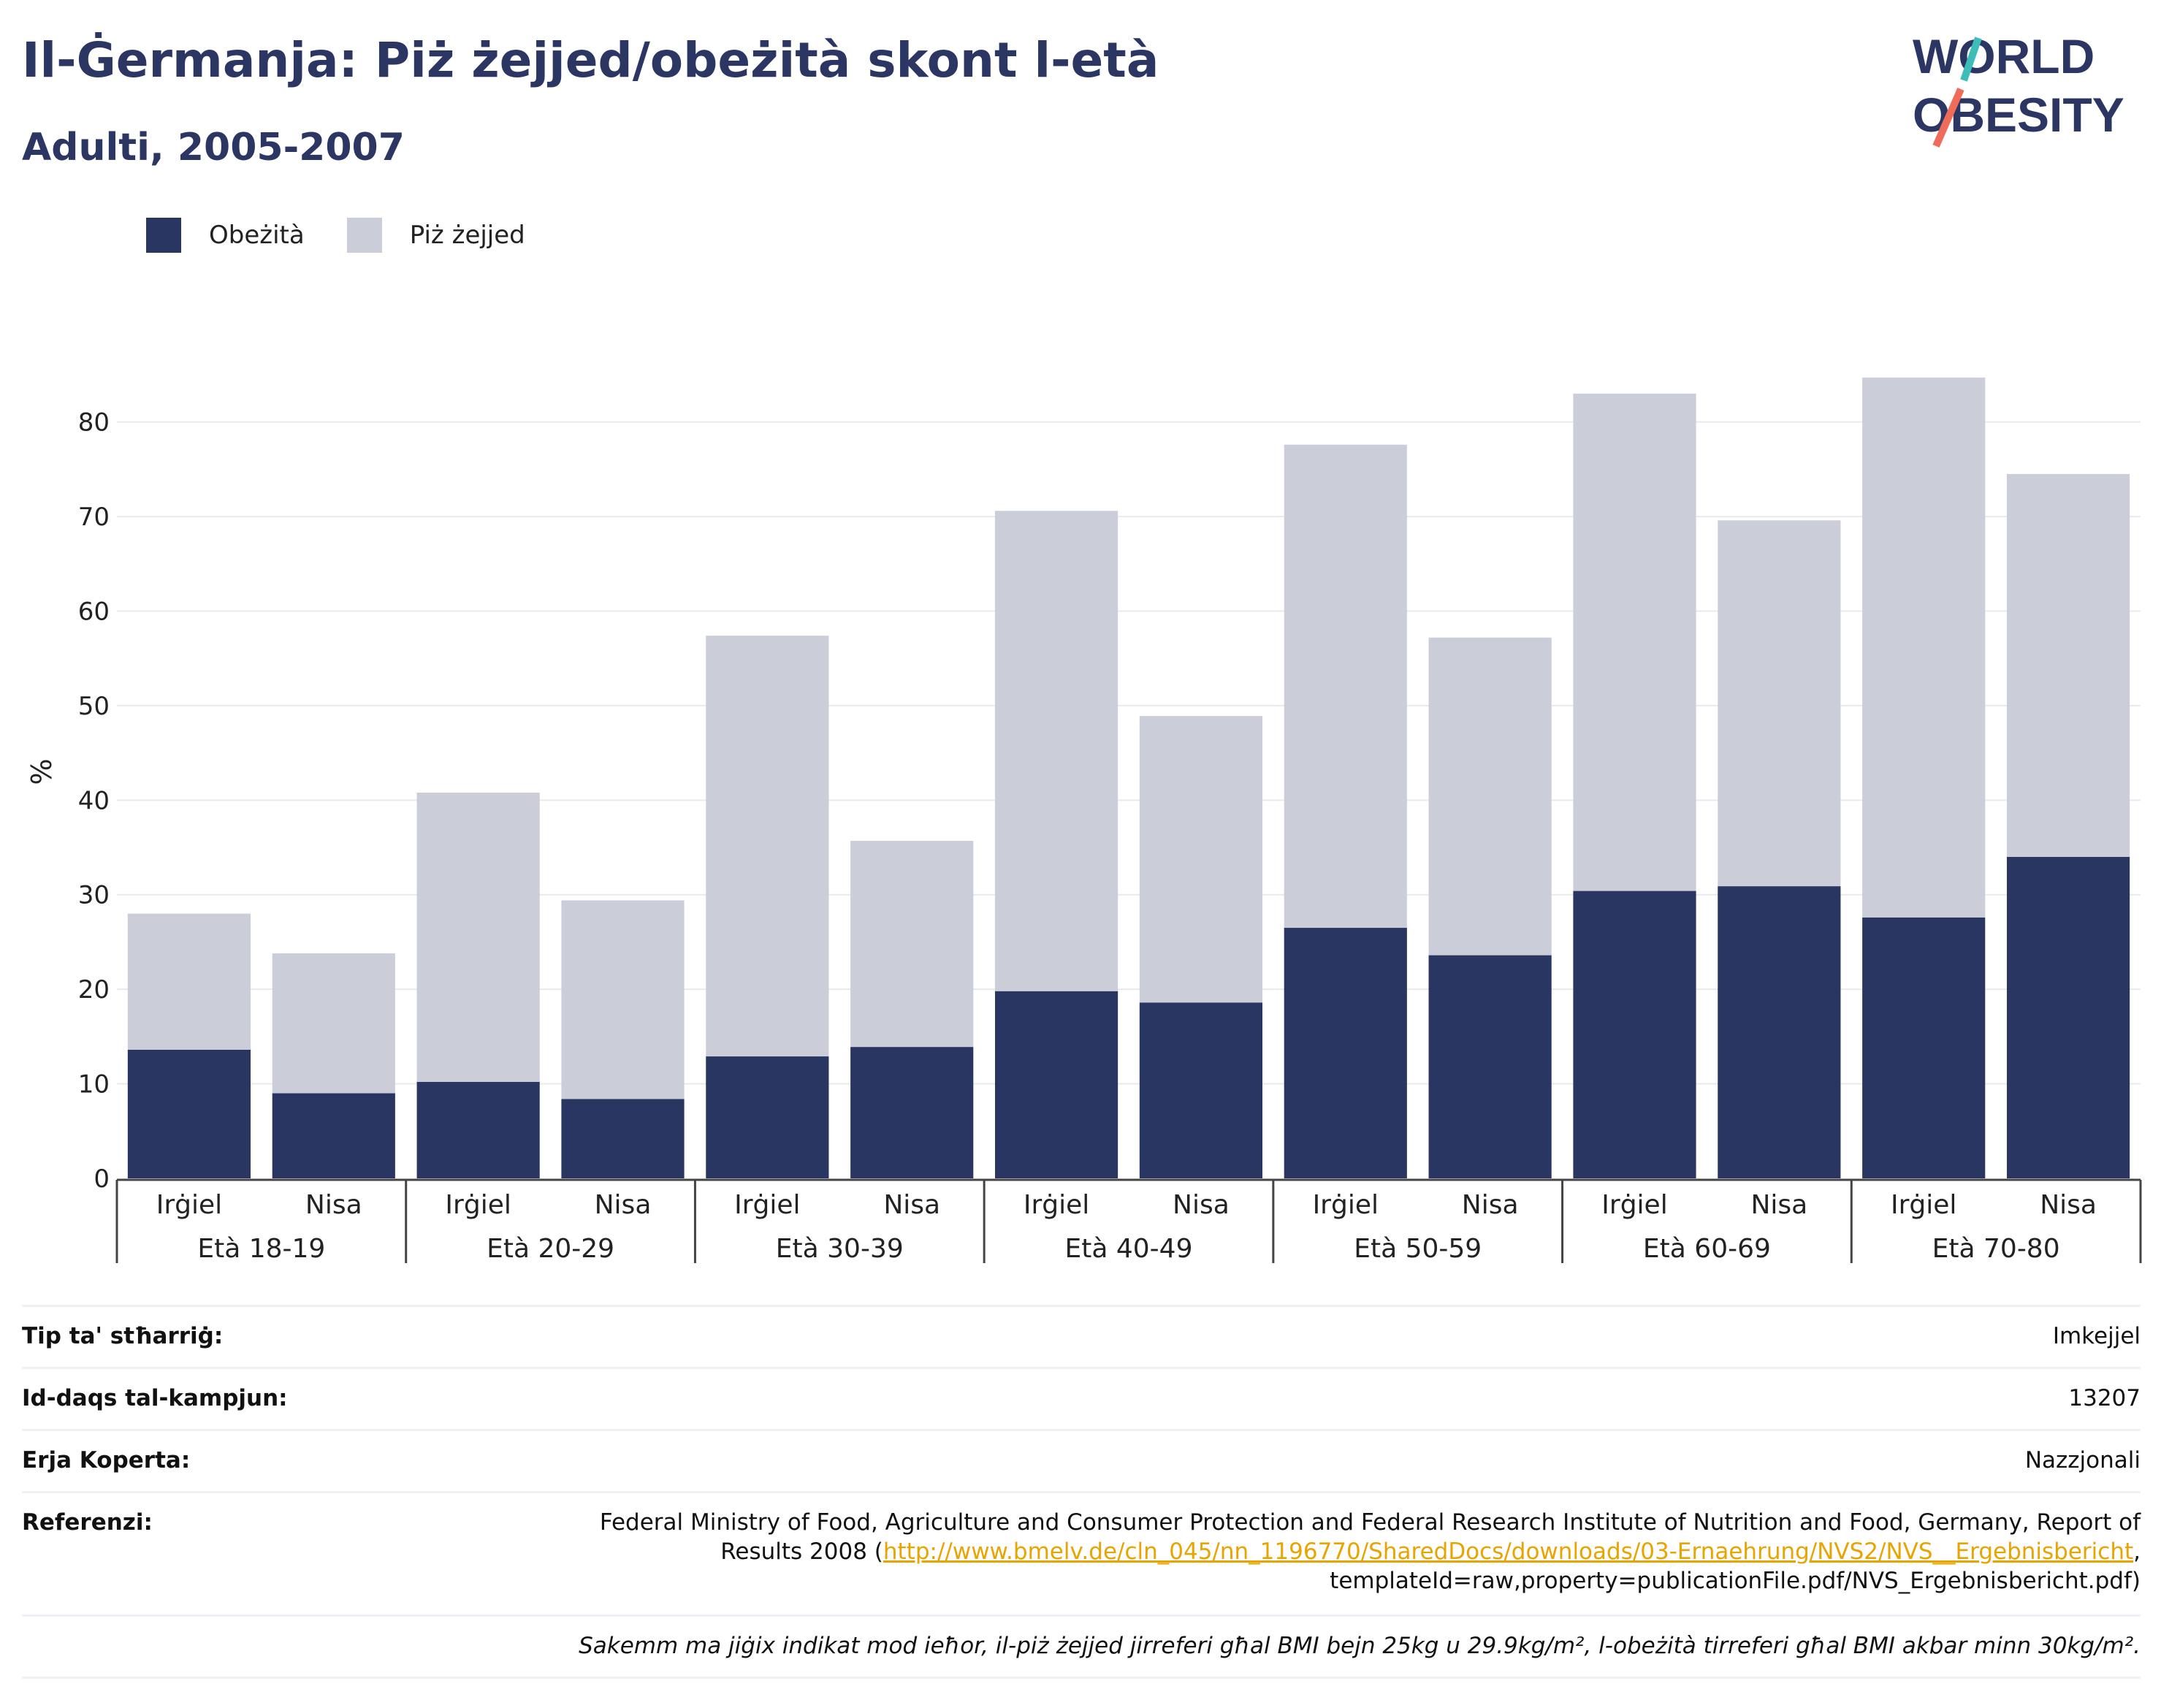 The width and height of the screenshot is (2161, 1708). I want to click on sample-size-label: Id-daqs tal-kampjun:, so click(155, 1398).